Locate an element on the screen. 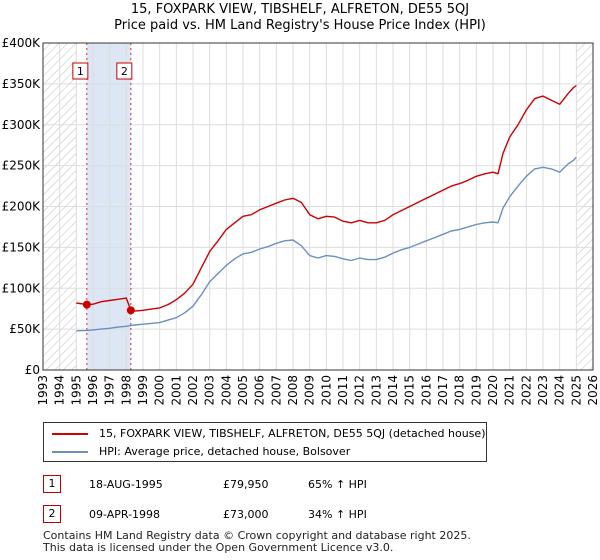 The image size is (600, 560). transaction-date: 18-AUG-1995 is located at coordinates (126, 484).